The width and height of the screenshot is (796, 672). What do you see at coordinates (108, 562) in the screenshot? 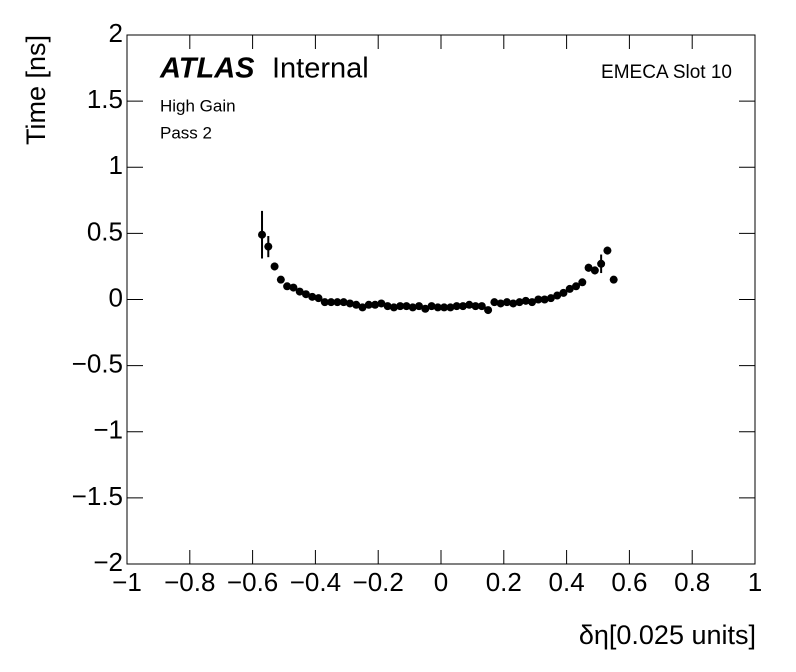
I see `y-tick-label: −2` at bounding box center [108, 562].